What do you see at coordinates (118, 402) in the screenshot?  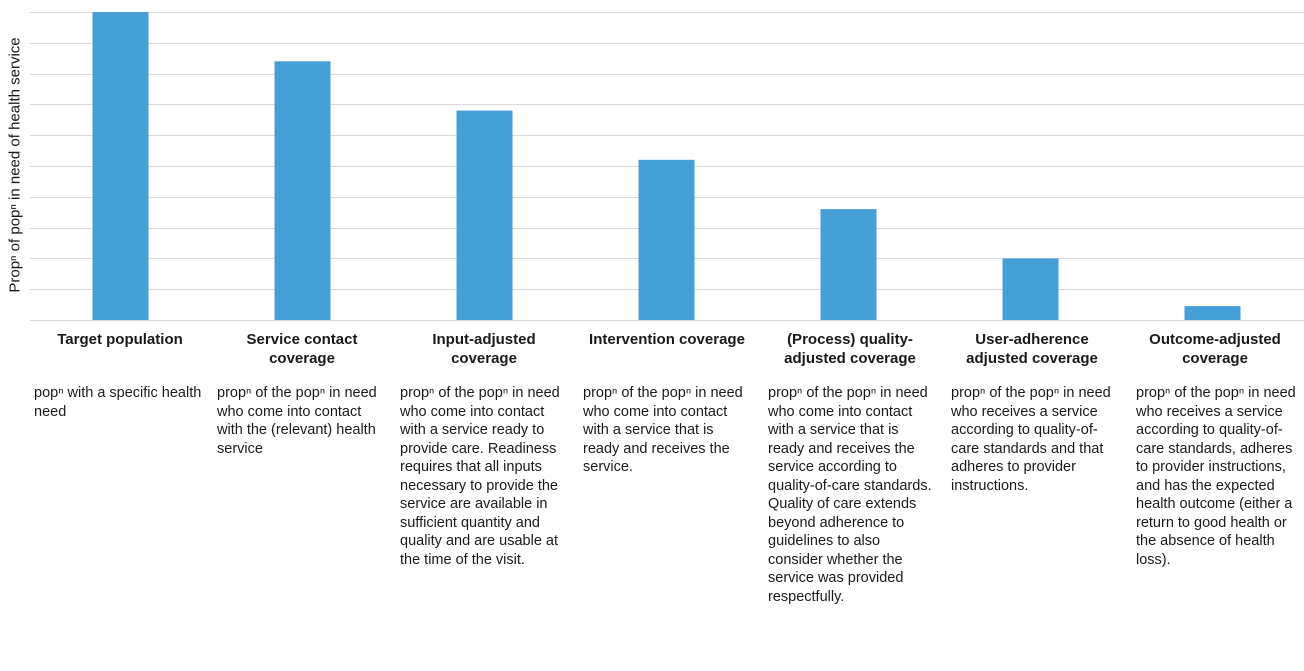 I see `category-description-target-population: popⁿ with a specific health need` at bounding box center [118, 402].